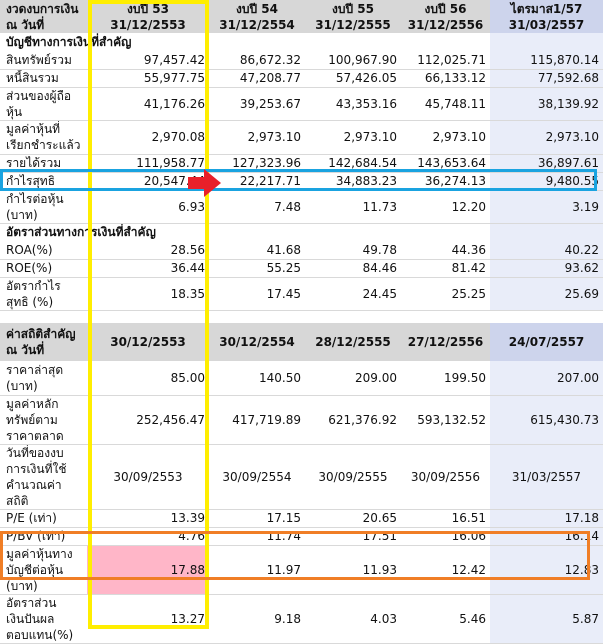 This screenshot has height=644, width=603. Describe the element at coordinates (257, 181) in the screenshot. I see `value-cell: 22,217.71` at that location.